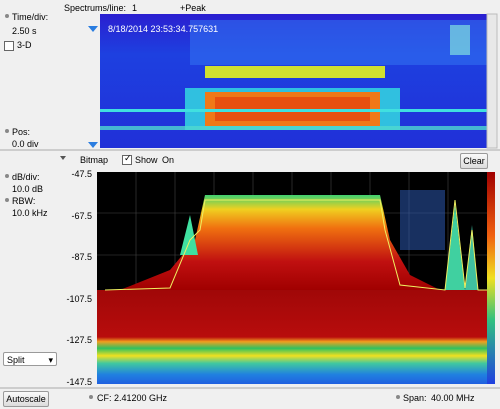  I want to click on spectrogram-signal, so click(460, 40).